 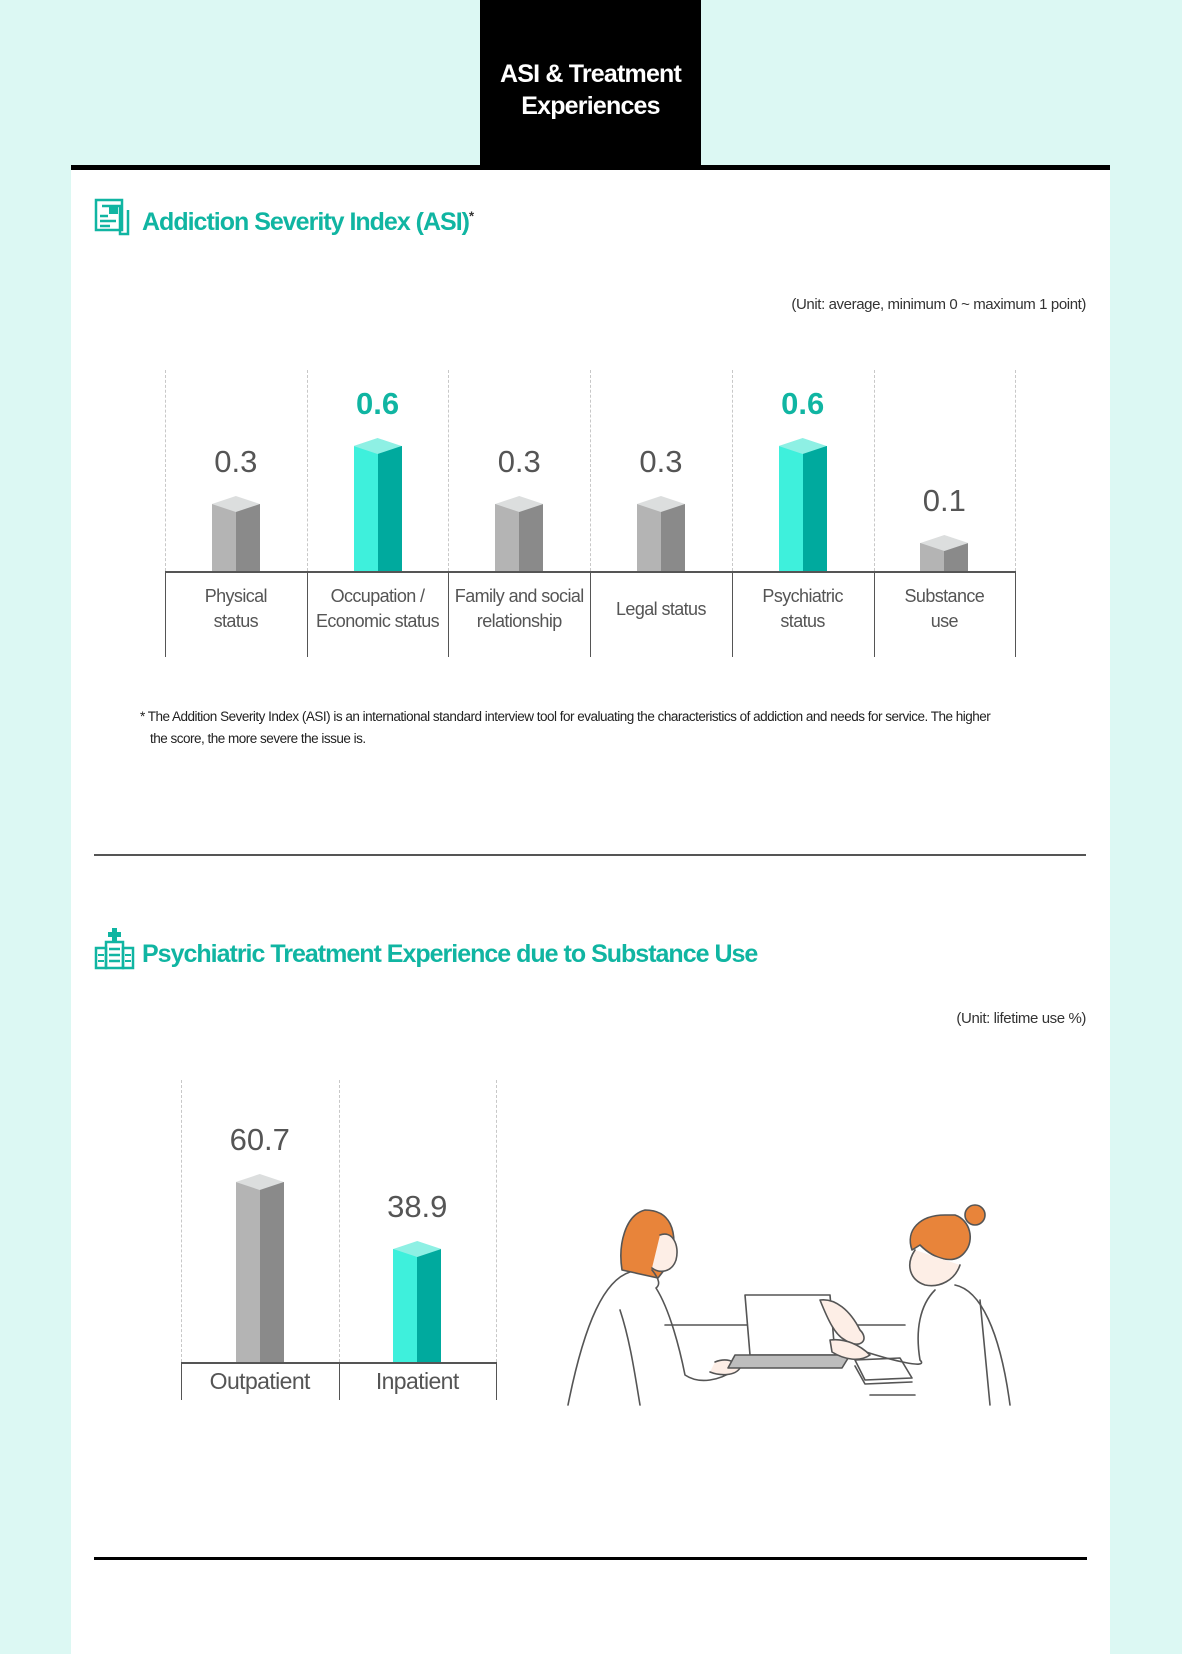 What do you see at coordinates (944, 596) in the screenshot?
I see `category-line: Substance` at bounding box center [944, 596].